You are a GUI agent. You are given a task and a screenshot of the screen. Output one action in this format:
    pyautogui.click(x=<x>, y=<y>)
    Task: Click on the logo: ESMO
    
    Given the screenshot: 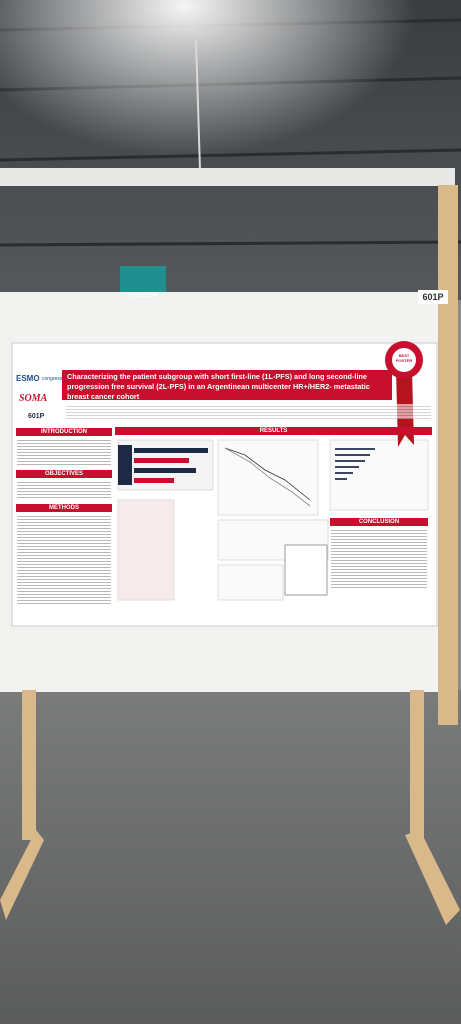 What is the action you would take?
    pyautogui.click(x=28, y=378)
    